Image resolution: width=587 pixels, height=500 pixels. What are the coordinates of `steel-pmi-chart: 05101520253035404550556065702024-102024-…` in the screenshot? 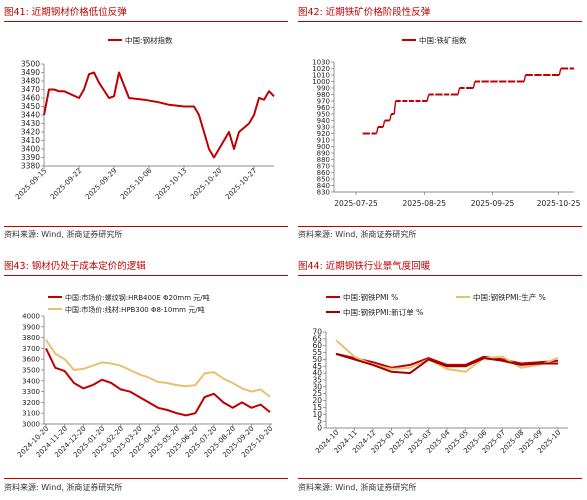 It's located at (440, 373).